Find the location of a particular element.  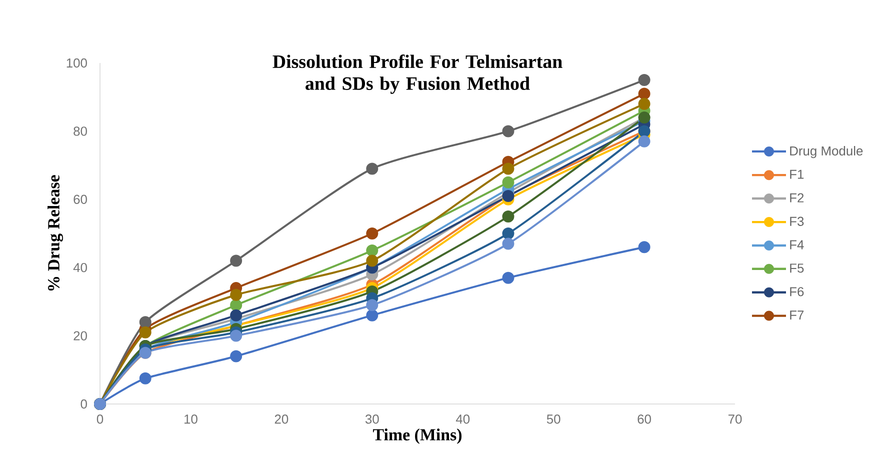

x-tick-label: 20 is located at coordinates (281, 419).